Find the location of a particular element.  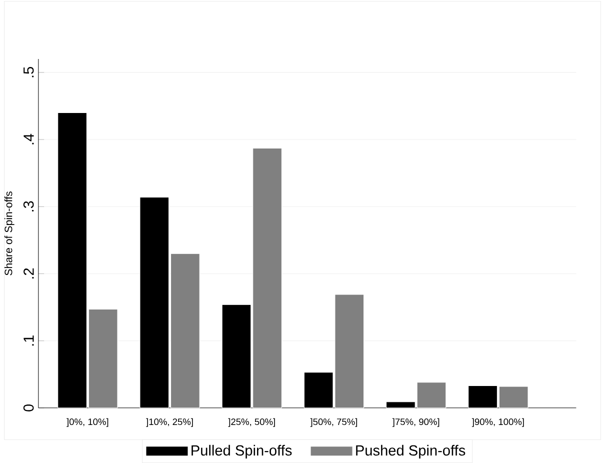

legend-label: Pushed Spin-offs is located at coordinates (411, 451).